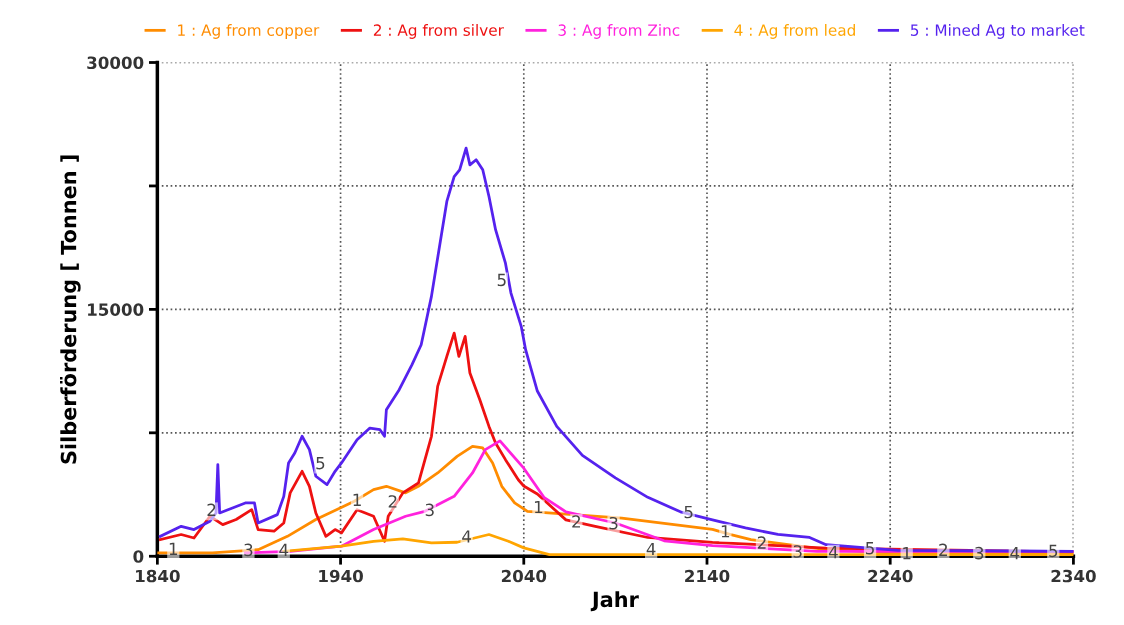 The width and height of the screenshot is (1124, 625). Describe the element at coordinates (138, 556) in the screenshot. I see `y-tick-label: 0` at that location.